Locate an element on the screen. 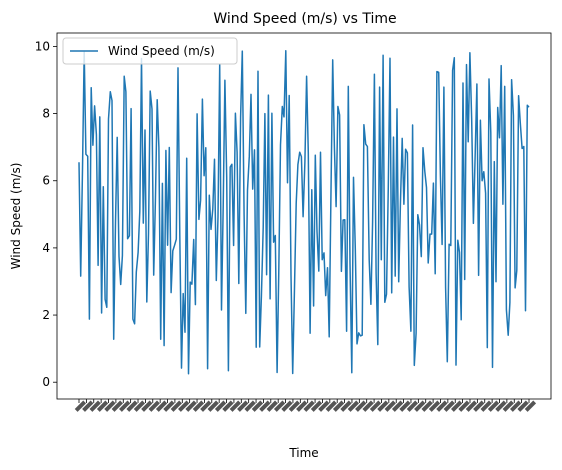  legend: Wind Speed (m/s) is located at coordinates (150, 51).